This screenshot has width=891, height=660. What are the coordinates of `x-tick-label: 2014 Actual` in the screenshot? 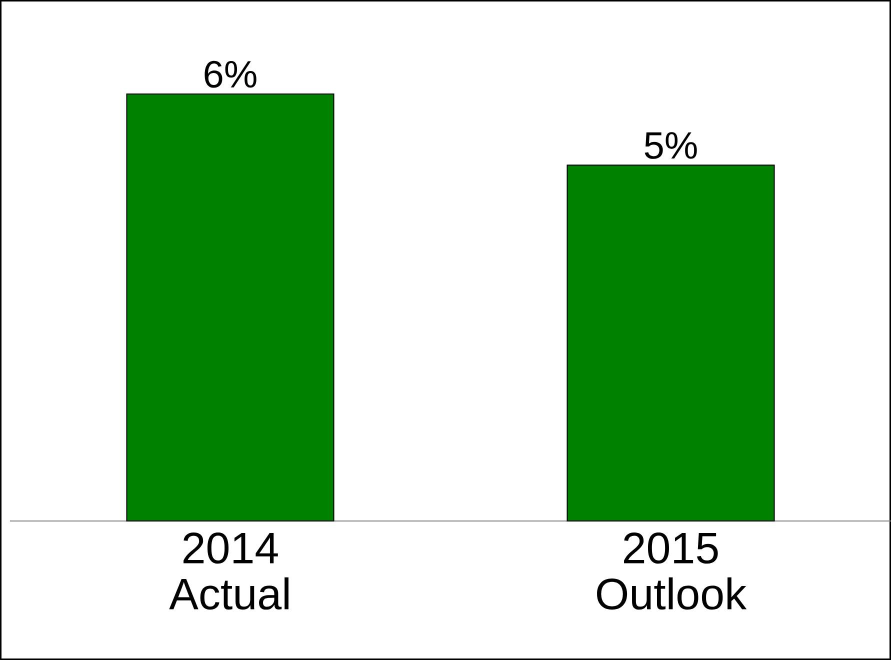 It's located at (228, 571).